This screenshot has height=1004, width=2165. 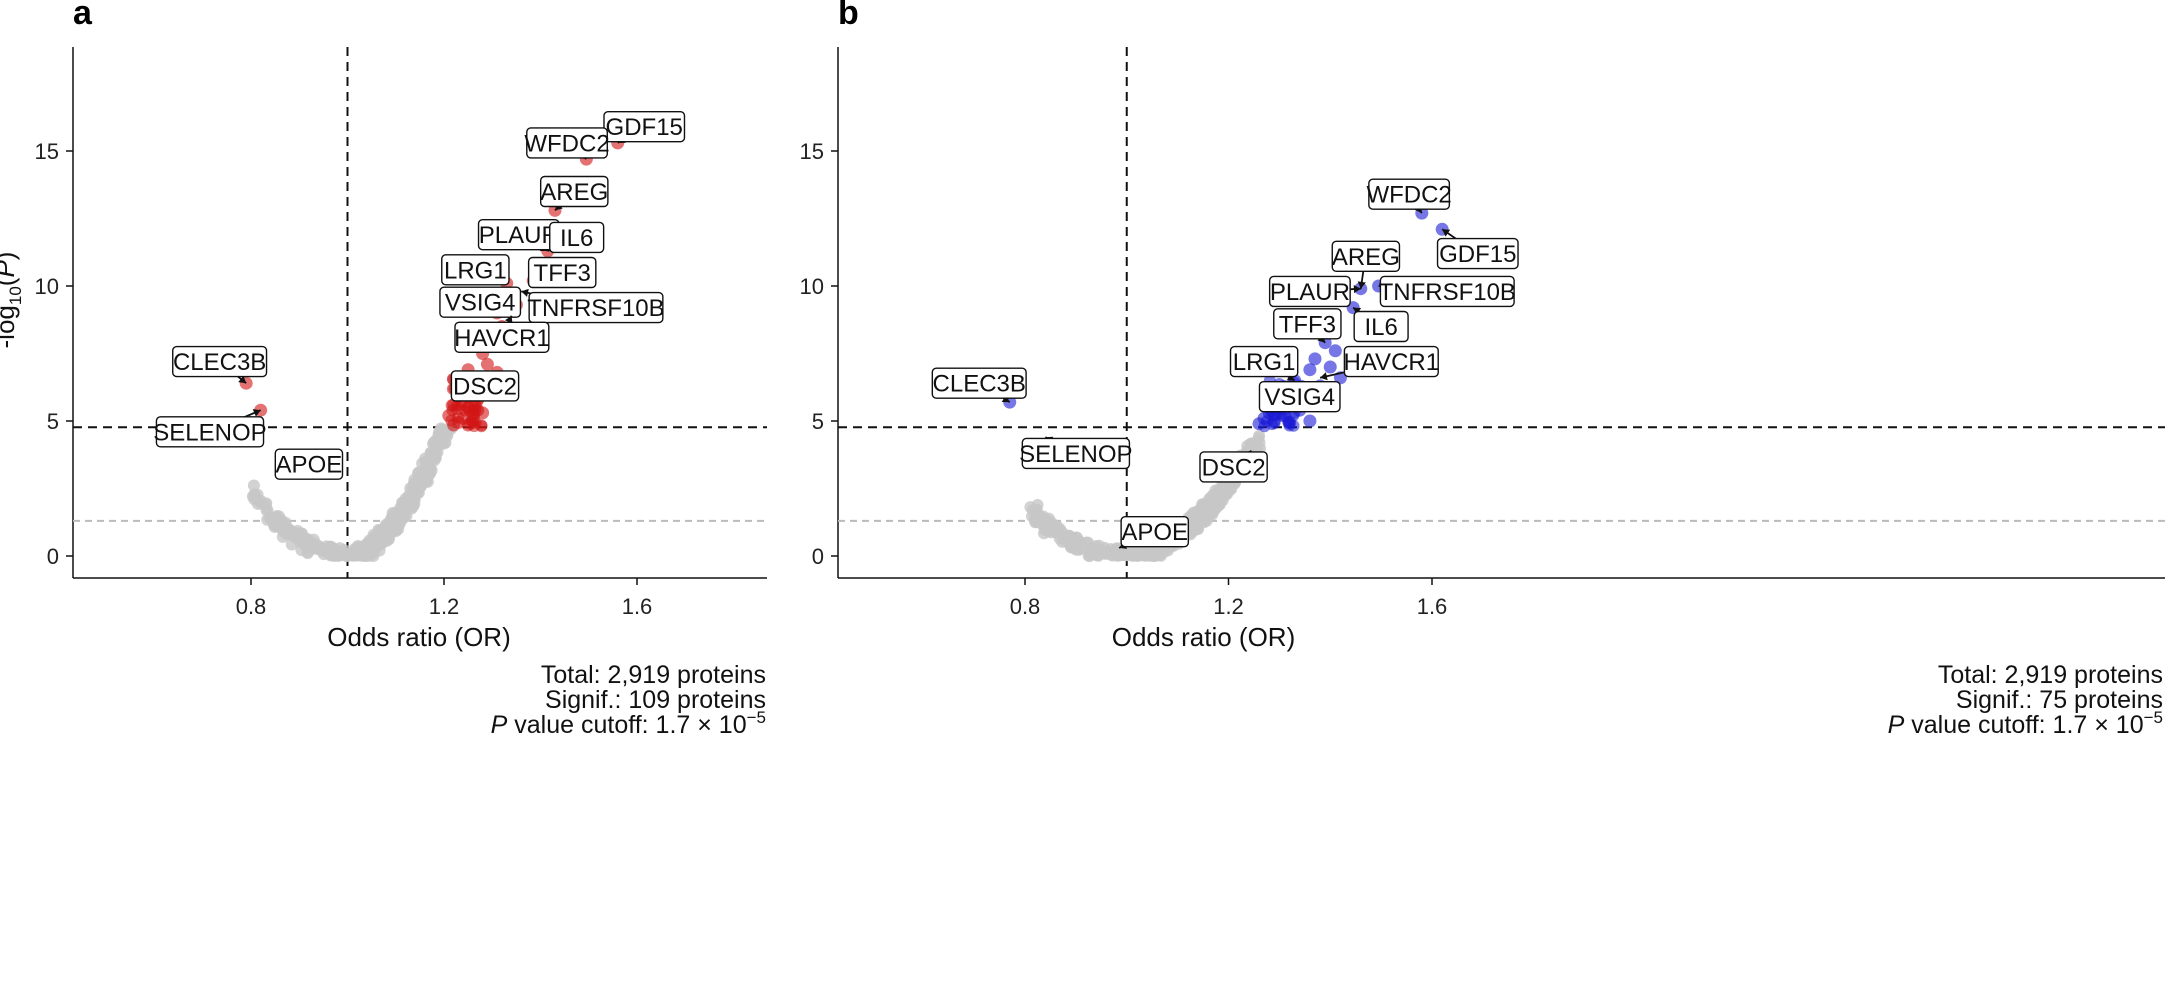 I want to click on significant-proteins-text: Signif.: 109 proteins, so click(x=655, y=700).